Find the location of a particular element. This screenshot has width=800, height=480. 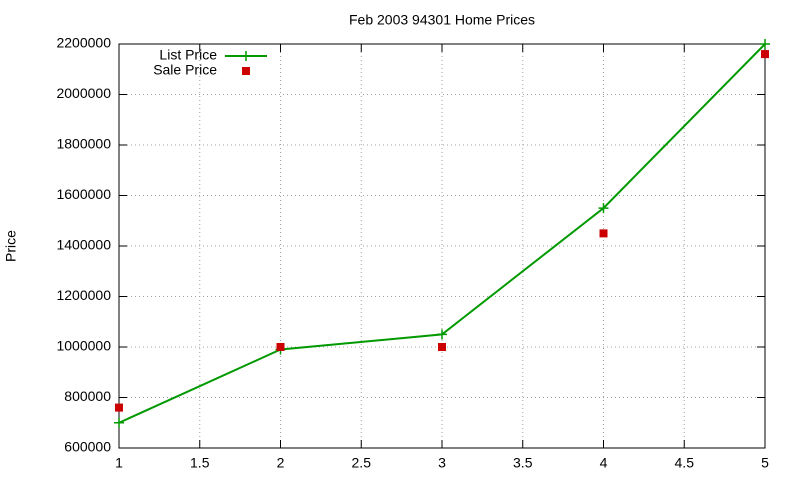

x-tick-label: 1 is located at coordinates (119, 463).